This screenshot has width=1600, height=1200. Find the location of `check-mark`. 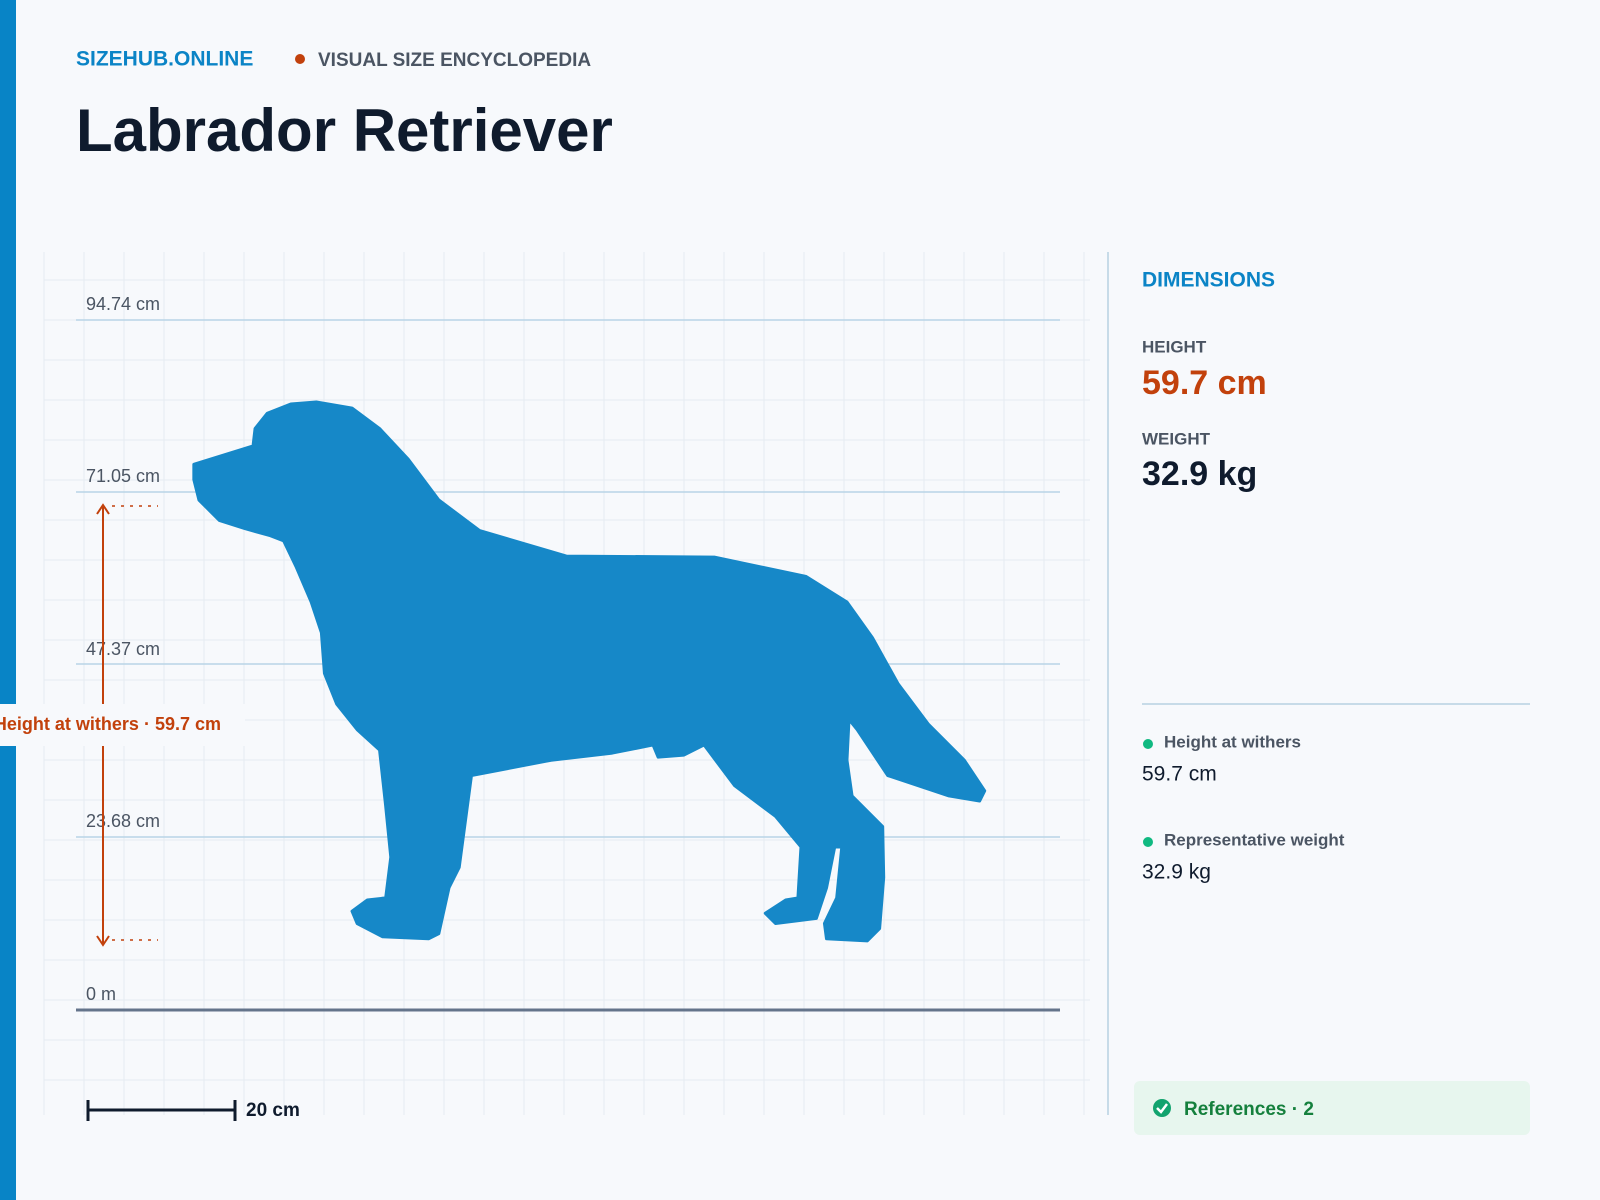

check-mark is located at coordinates (1162, 1108).